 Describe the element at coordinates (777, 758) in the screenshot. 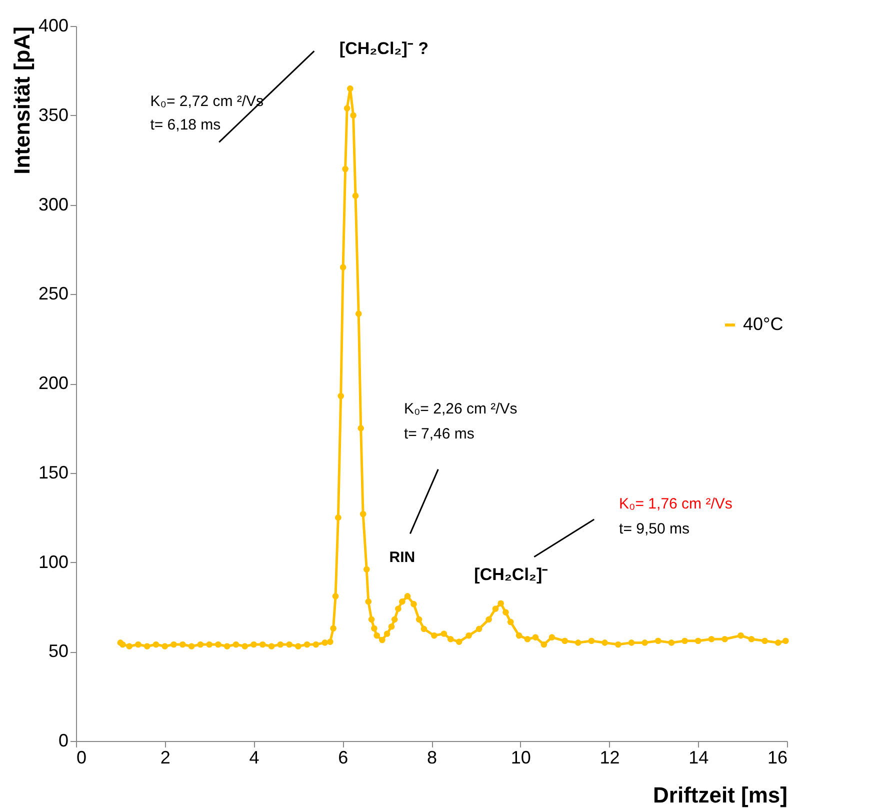

I see `x-tick-label: 16` at that location.